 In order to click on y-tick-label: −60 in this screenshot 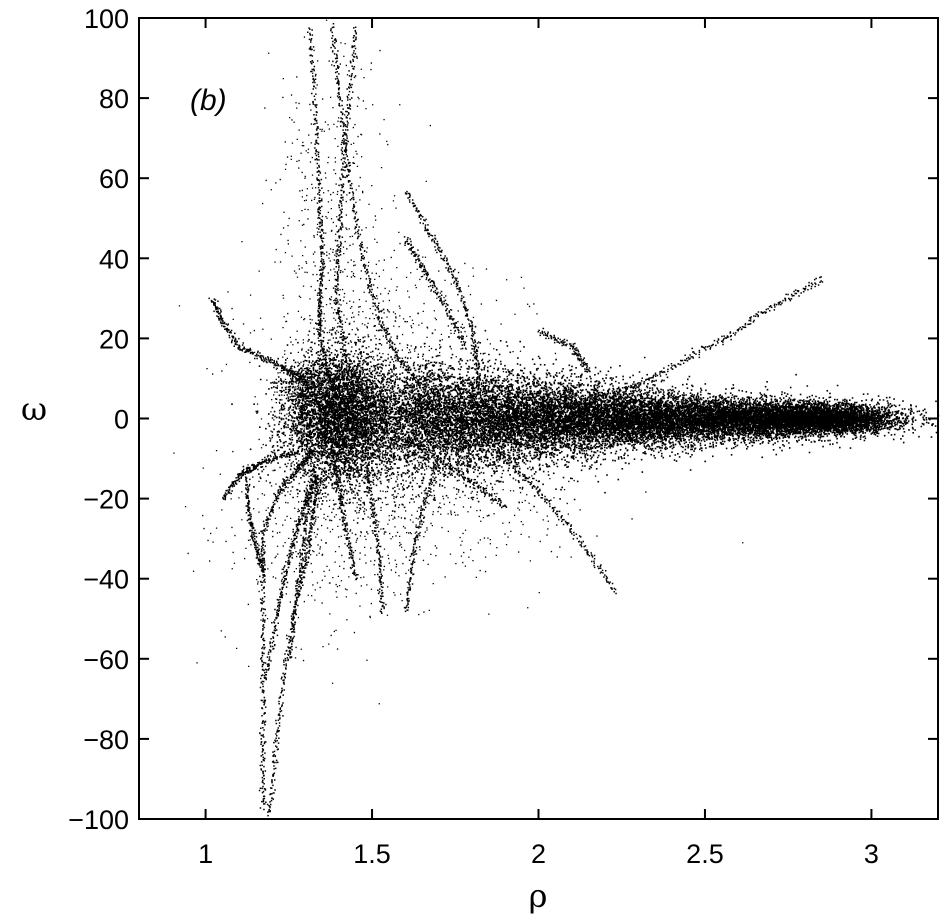, I will do `click(106, 660)`.